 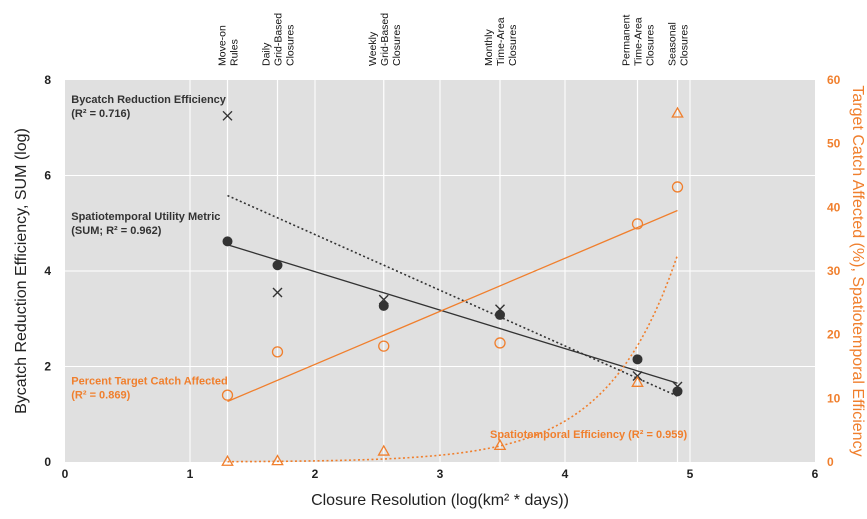 What do you see at coordinates (149, 100) in the screenshot?
I see `annotation-bycatch: Bycatch Reduction Efficiency` at bounding box center [149, 100].